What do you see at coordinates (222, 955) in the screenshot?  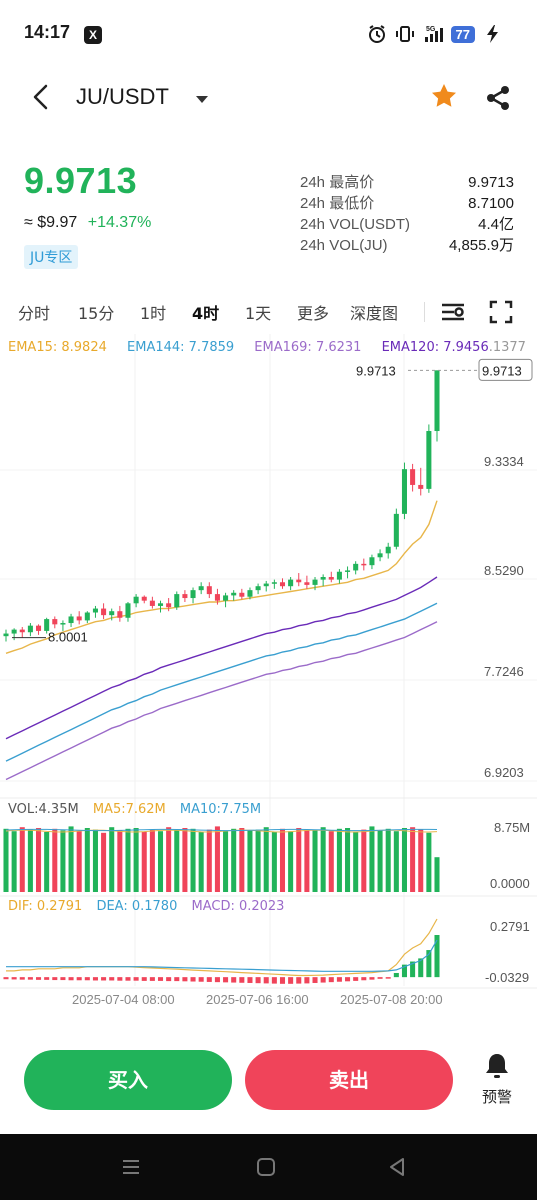 I see `dea-line` at bounding box center [222, 955].